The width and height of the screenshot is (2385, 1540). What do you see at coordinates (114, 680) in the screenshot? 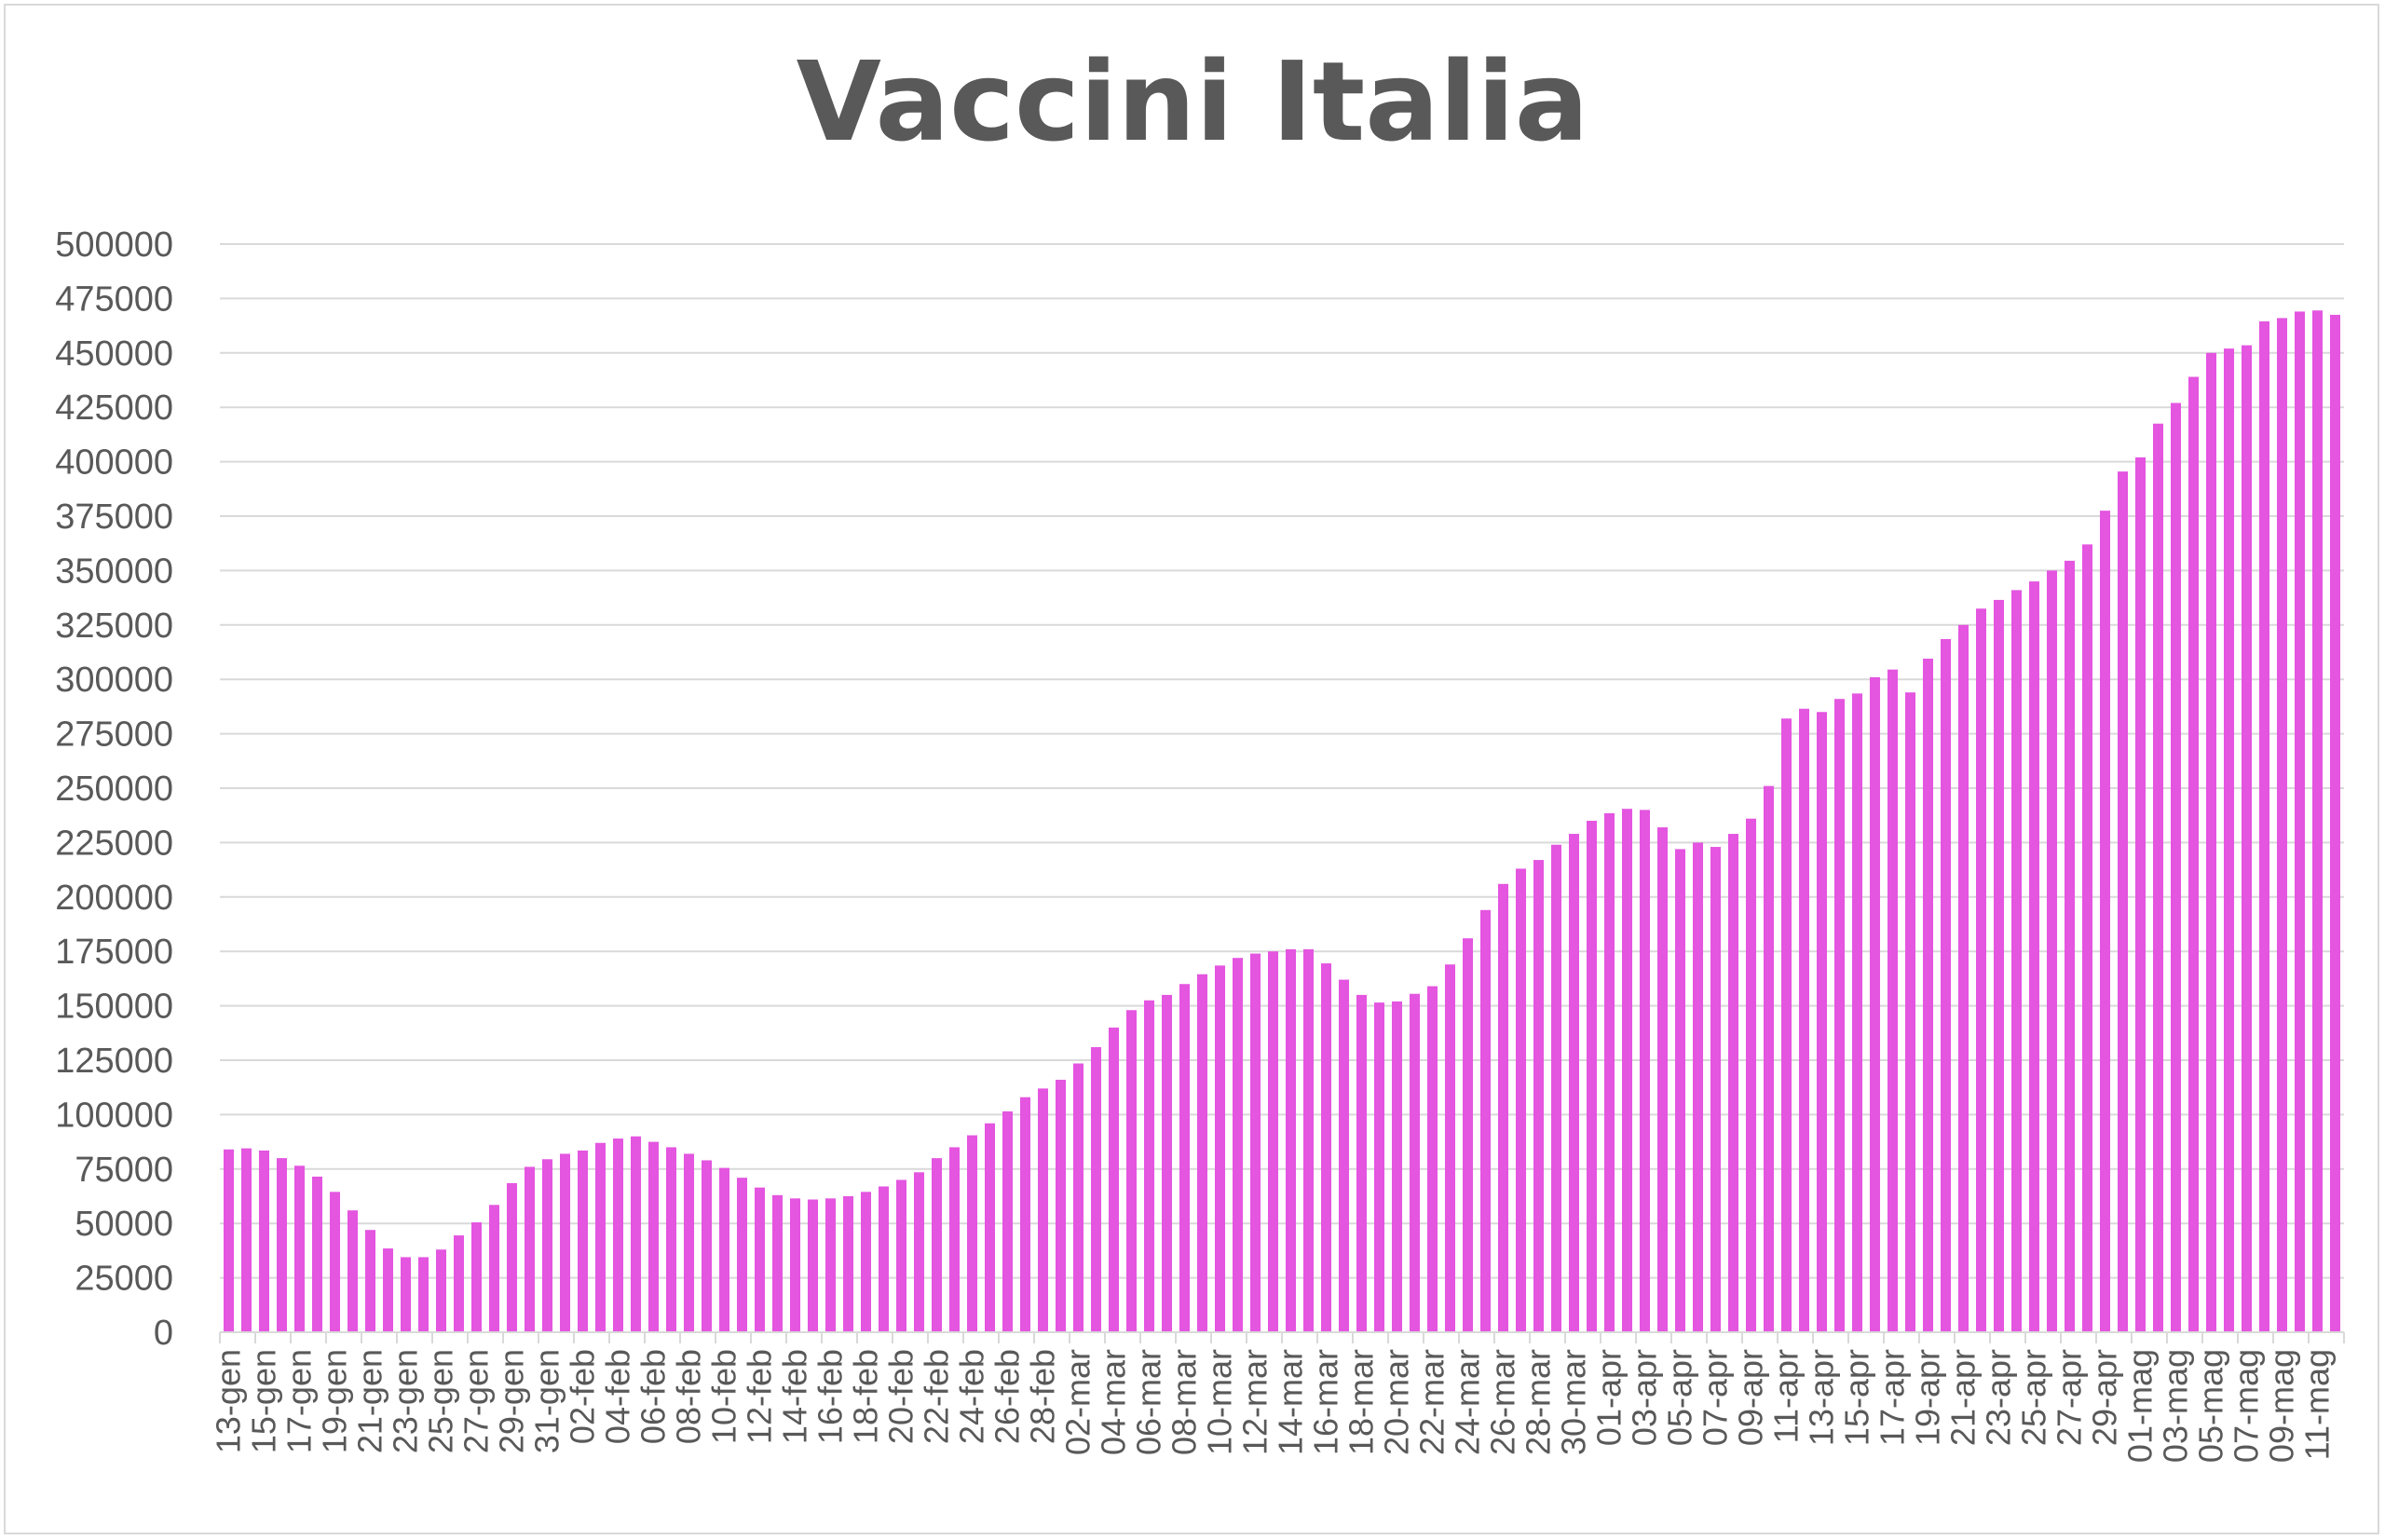
I see `y-tick-label: 300000` at bounding box center [114, 680].